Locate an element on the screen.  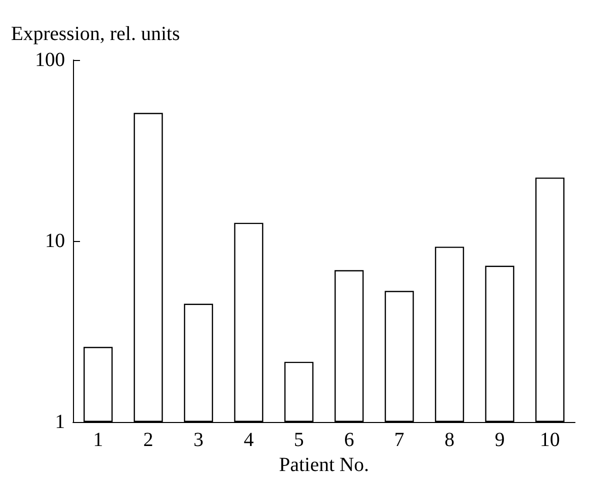
x-tick-label: 2 is located at coordinates (148, 440).